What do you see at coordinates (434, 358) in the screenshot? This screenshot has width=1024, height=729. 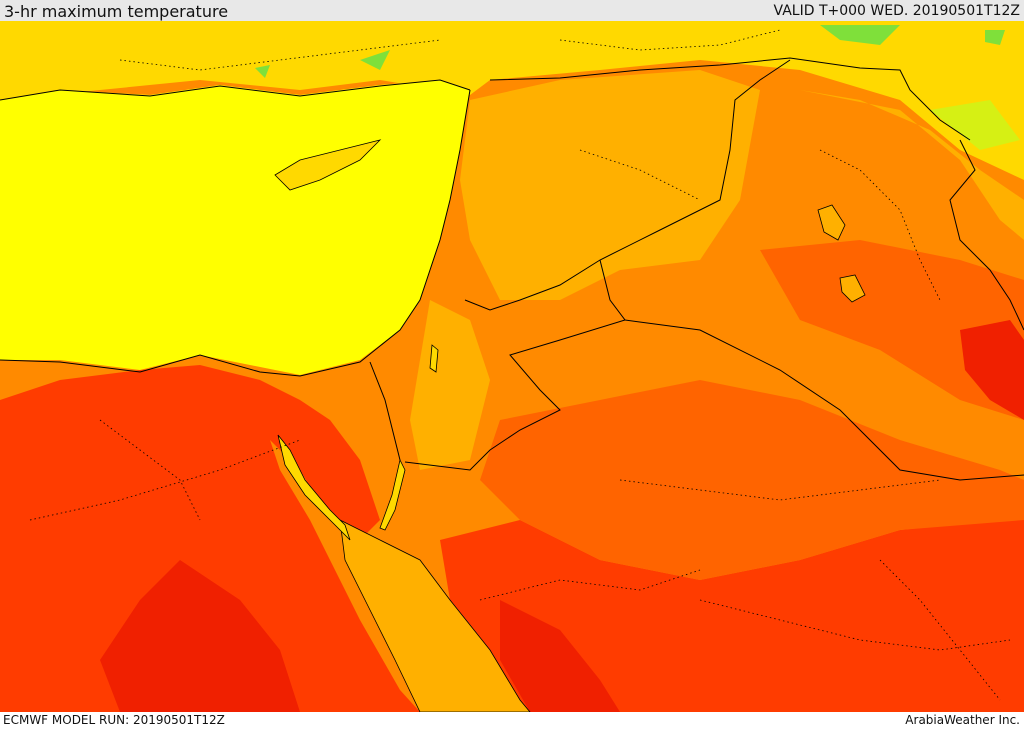 I see `dead-sea` at bounding box center [434, 358].